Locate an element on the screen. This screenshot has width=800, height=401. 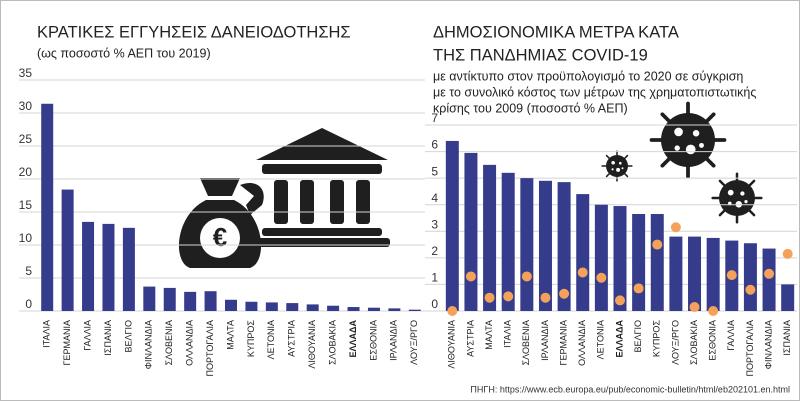
y-tick-label: 1 is located at coordinates (434, 278).